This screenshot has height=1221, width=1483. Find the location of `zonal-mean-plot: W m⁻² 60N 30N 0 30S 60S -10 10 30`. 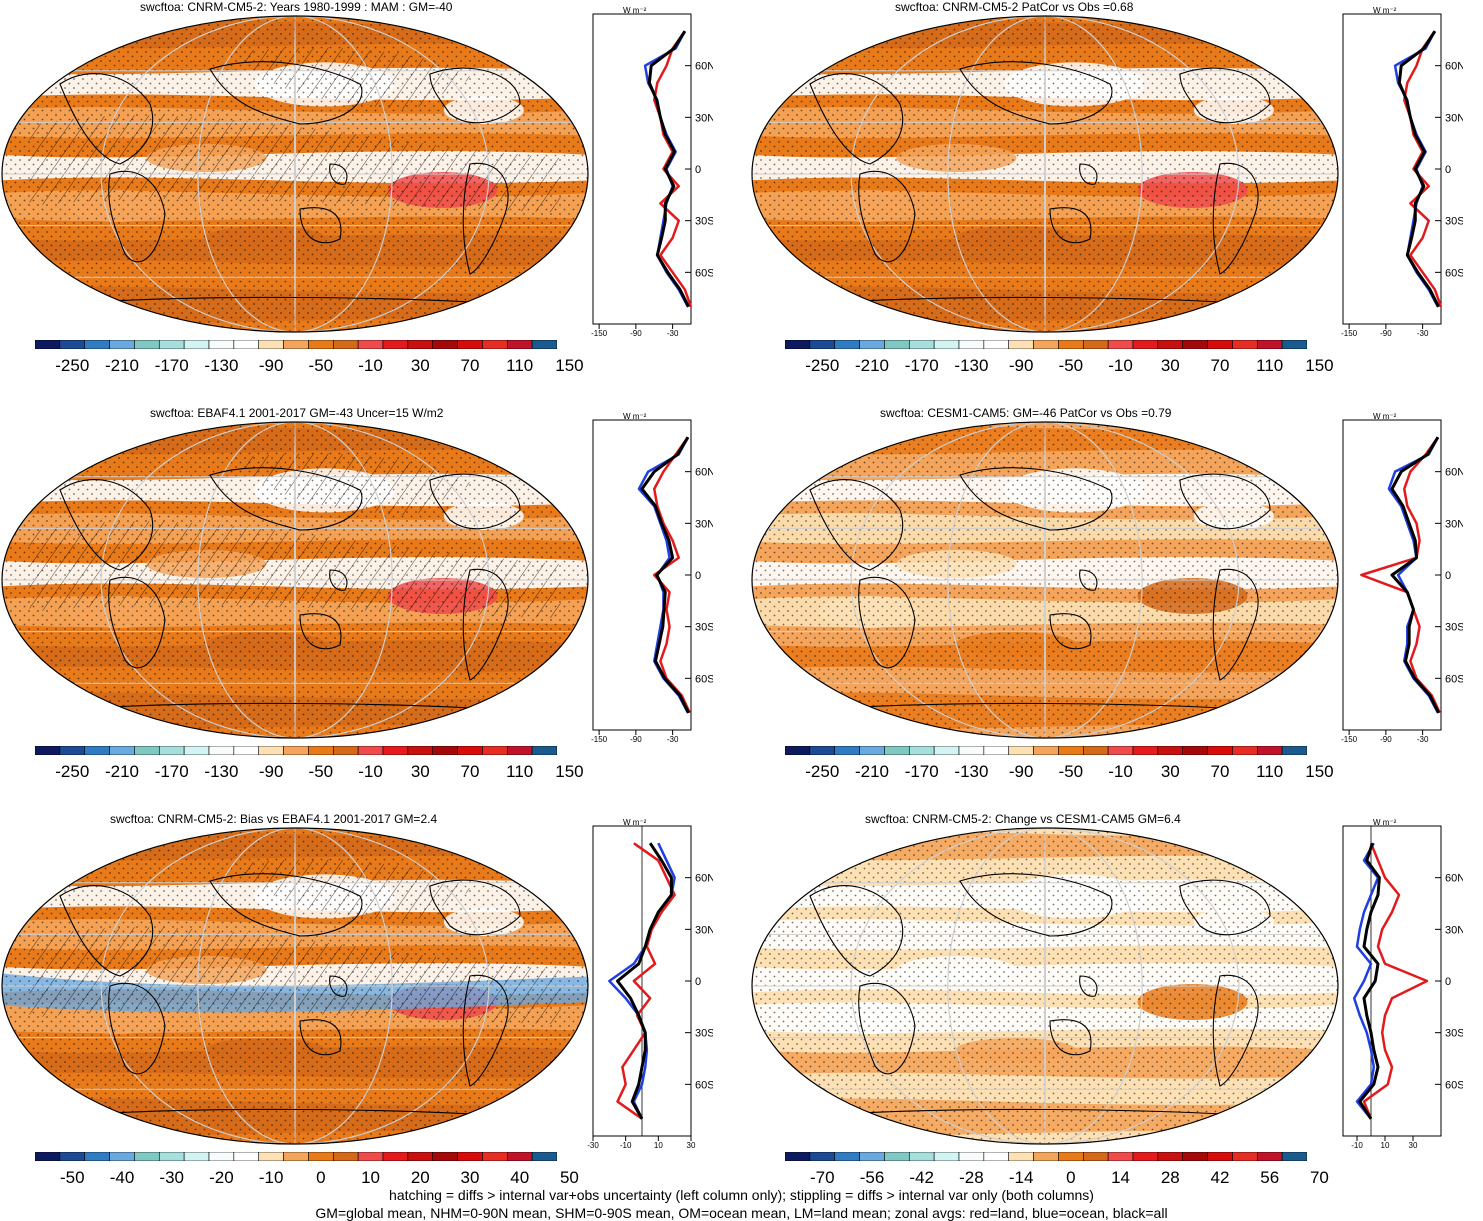

zonal-mean-plot: W m⁻² 60N 30N 0 30S 60S -10 10 30 is located at coordinates (1402, 983).